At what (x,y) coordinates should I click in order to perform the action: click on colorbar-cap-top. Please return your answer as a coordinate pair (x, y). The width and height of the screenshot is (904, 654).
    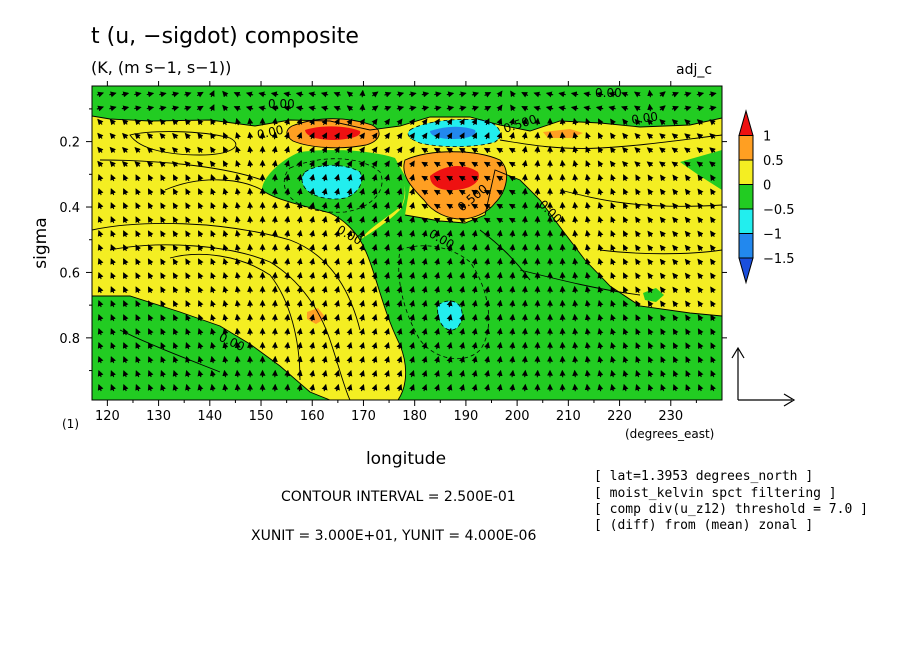
    Looking at the image, I should click on (746, 122).